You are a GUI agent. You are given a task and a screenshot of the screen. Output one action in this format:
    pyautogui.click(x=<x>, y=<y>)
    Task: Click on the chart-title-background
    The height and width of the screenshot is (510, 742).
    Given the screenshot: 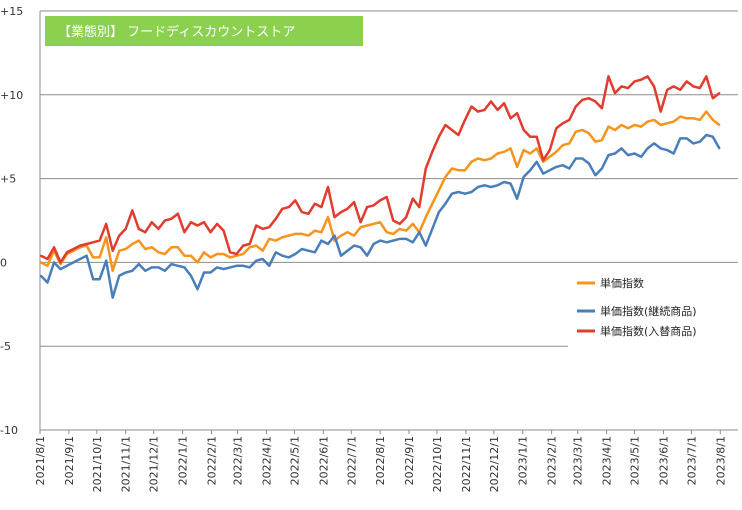 What is the action you would take?
    pyautogui.click(x=204, y=31)
    